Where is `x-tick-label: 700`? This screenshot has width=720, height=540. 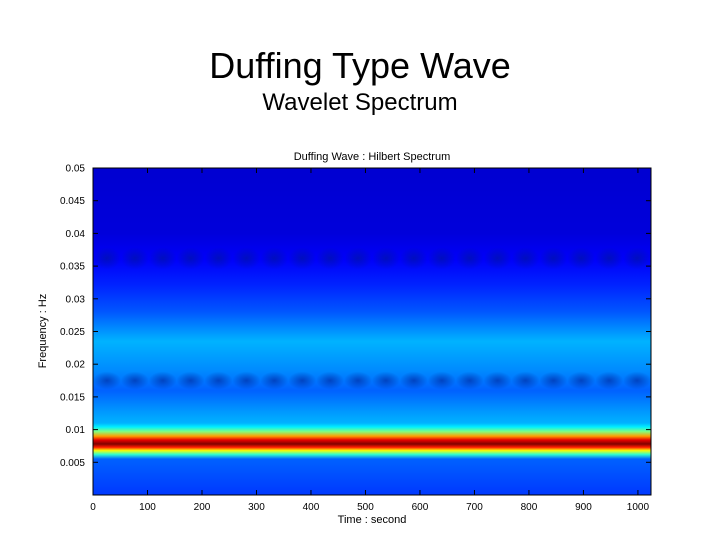
x-tick-label: 700 is located at coordinates (474, 507).